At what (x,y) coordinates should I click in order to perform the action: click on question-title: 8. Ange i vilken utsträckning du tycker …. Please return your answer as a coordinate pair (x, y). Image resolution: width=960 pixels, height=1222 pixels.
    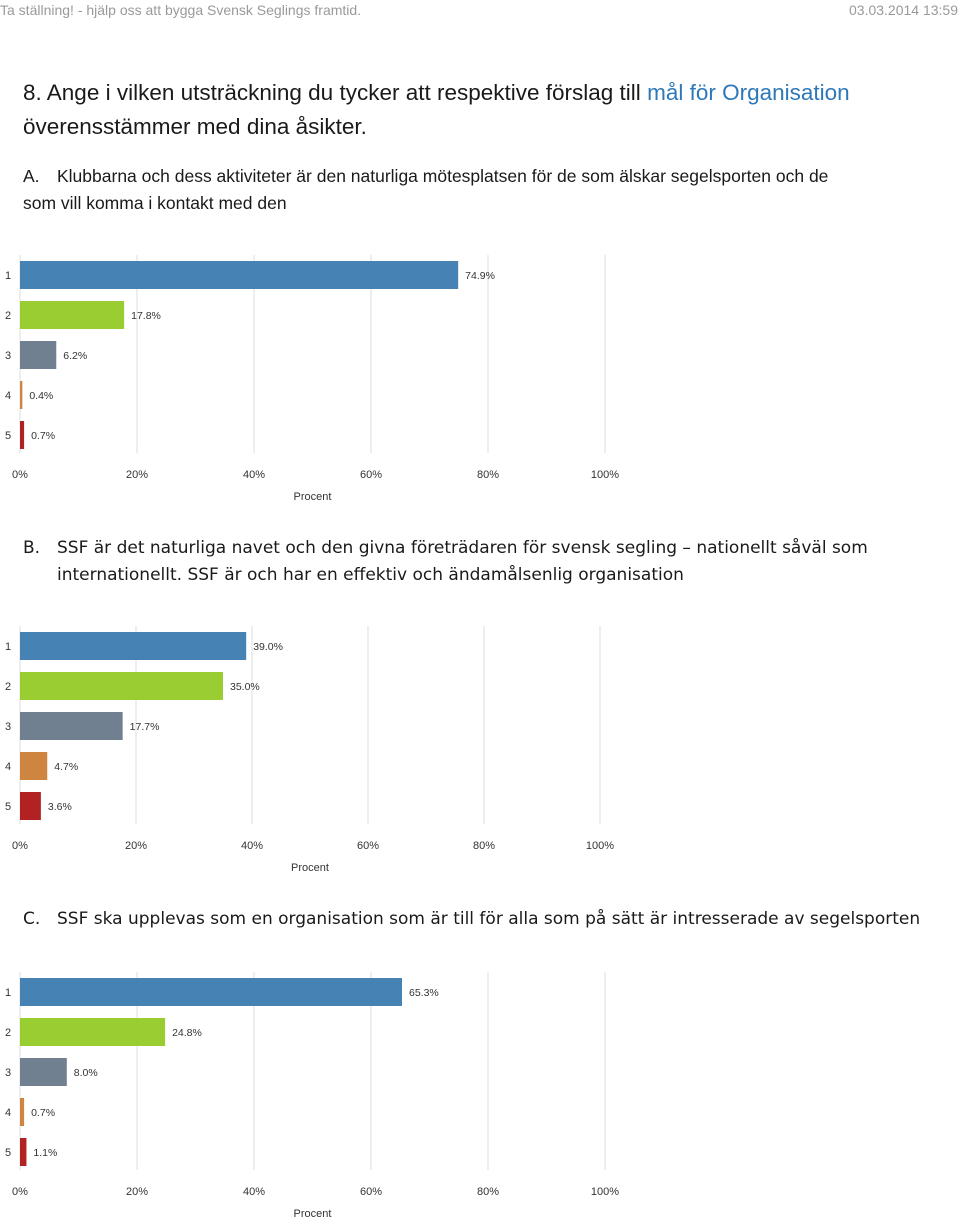
    Looking at the image, I should click on (485, 110).